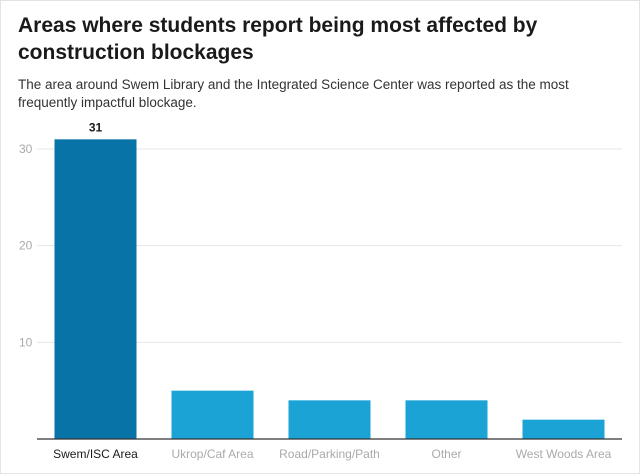  I want to click on x-category-label: West Woods Area, so click(564, 454).